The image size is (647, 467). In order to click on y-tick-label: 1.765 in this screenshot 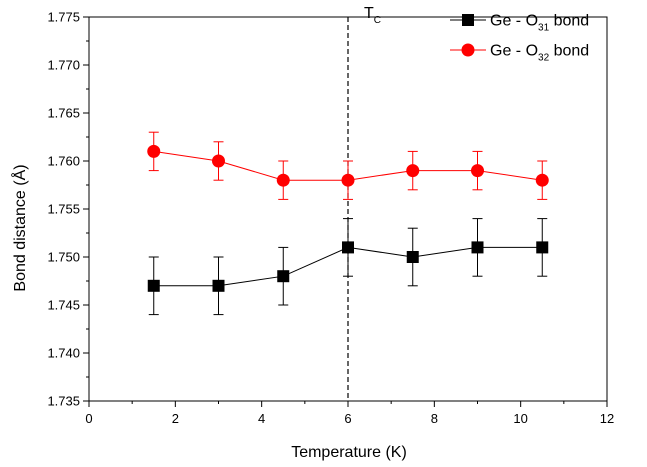, I will do `click(63, 113)`.